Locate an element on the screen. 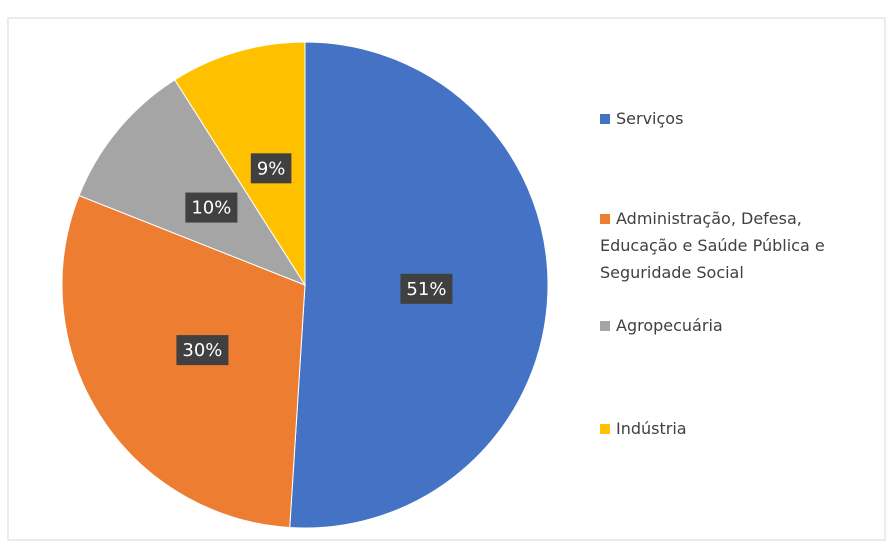 Image resolution: width=894 pixels, height=547 pixels. data-label: 9% is located at coordinates (271, 168).